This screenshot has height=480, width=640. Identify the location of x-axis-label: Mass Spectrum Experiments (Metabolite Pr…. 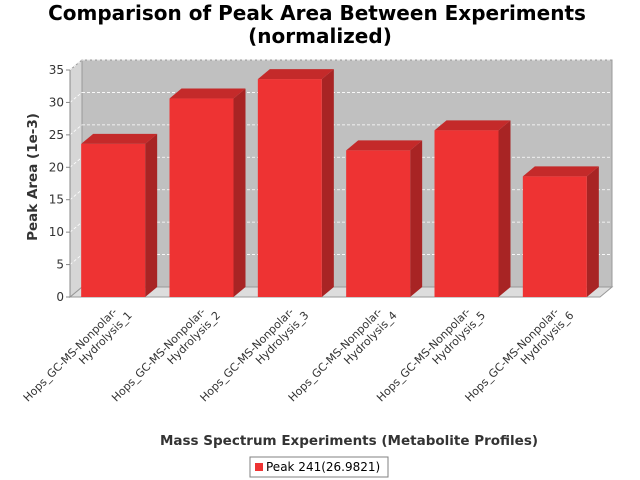
(349, 441).